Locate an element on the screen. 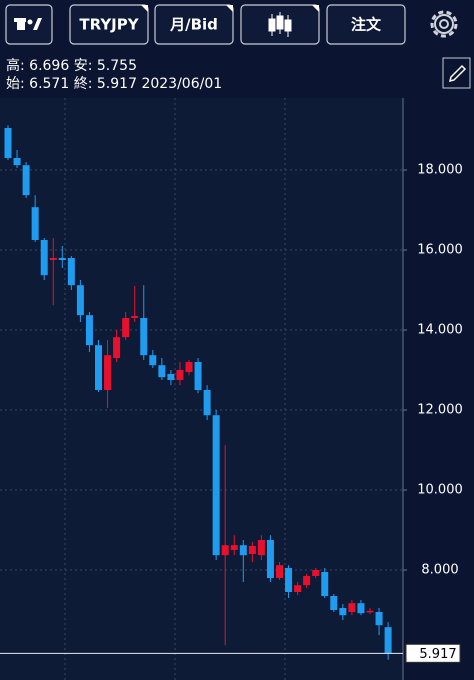  close-label: 終: is located at coordinates (83, 84).